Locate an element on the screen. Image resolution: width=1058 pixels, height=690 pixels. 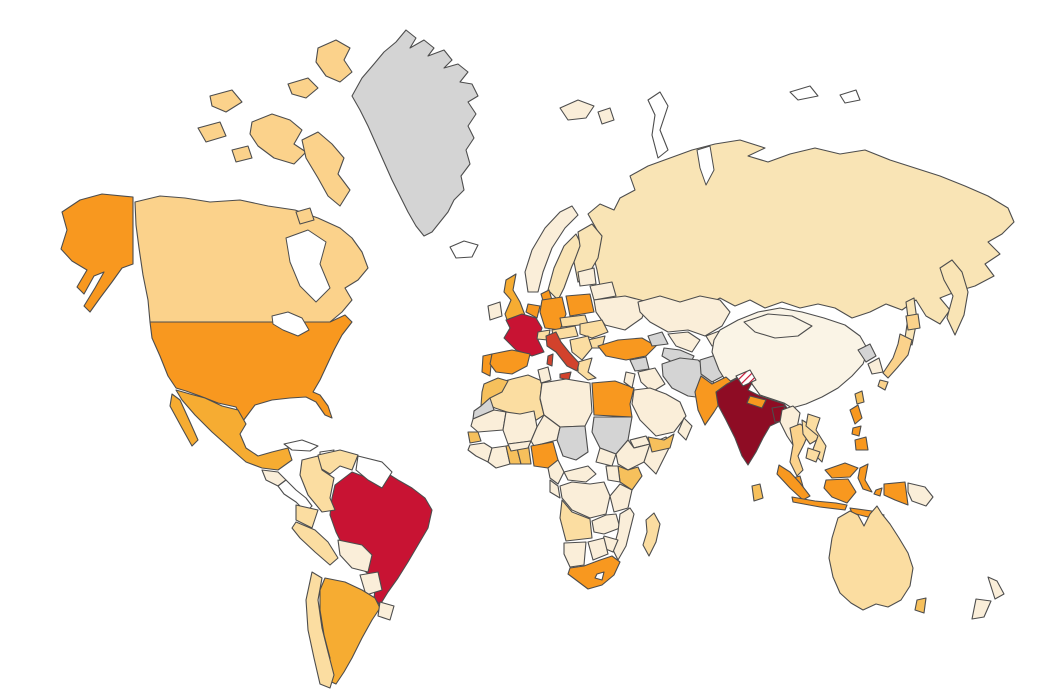
country-vietnam is located at coordinates (816, 438).